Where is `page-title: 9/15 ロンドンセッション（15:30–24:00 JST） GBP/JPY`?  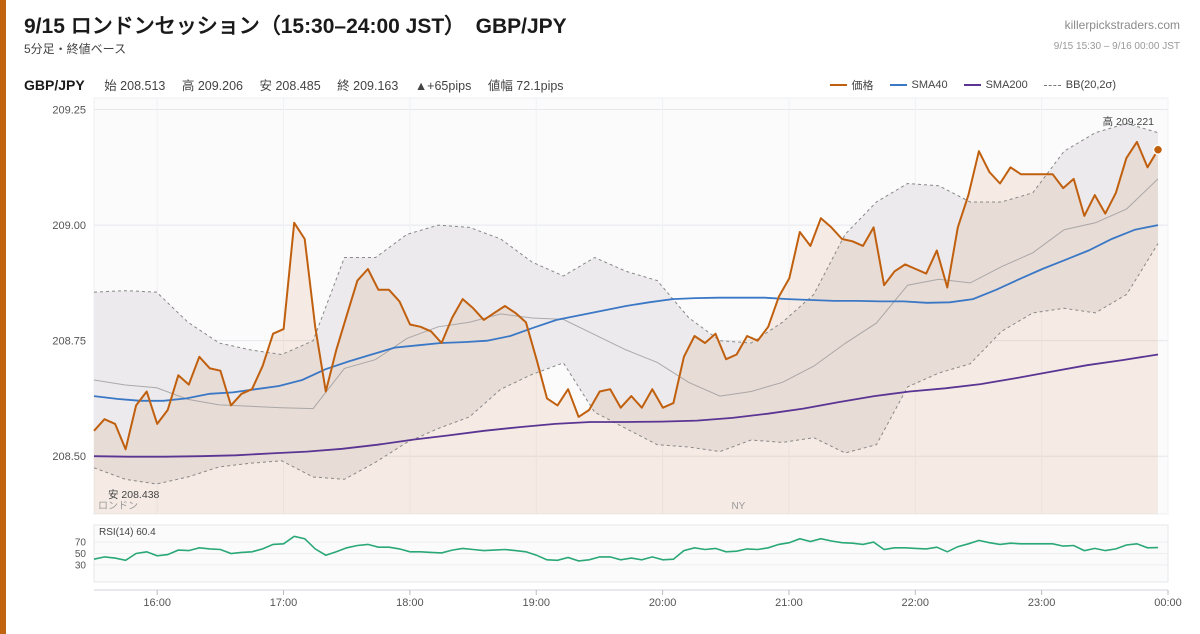 page-title: 9/15 ロンドンセッション（15:30–24:00 JST） GBP/JPY is located at coordinates (295, 26).